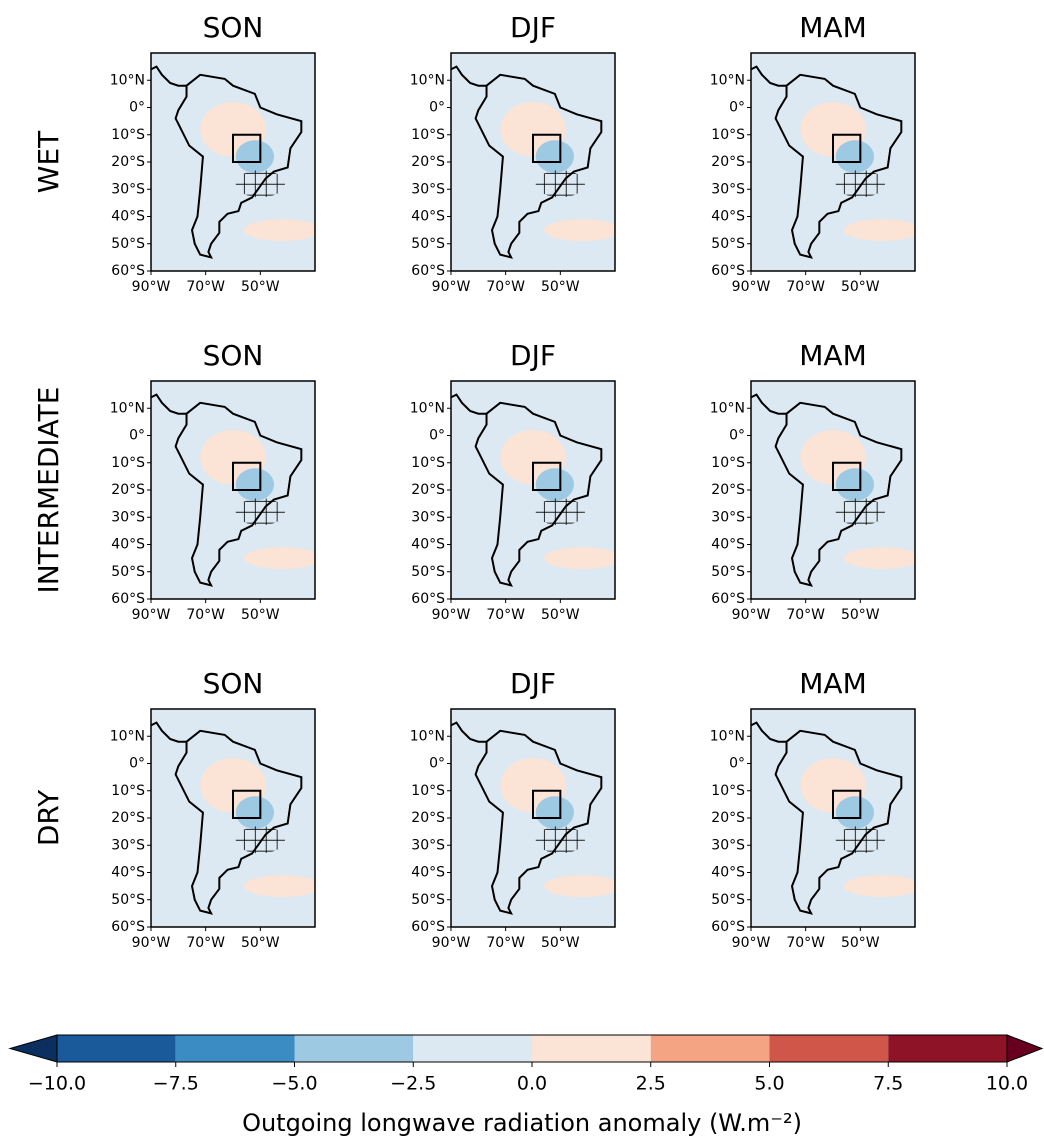 The image size is (1044, 1142). What do you see at coordinates (769, 1084) in the screenshot?
I see `colorbar-tick-label: 5.0` at bounding box center [769, 1084].